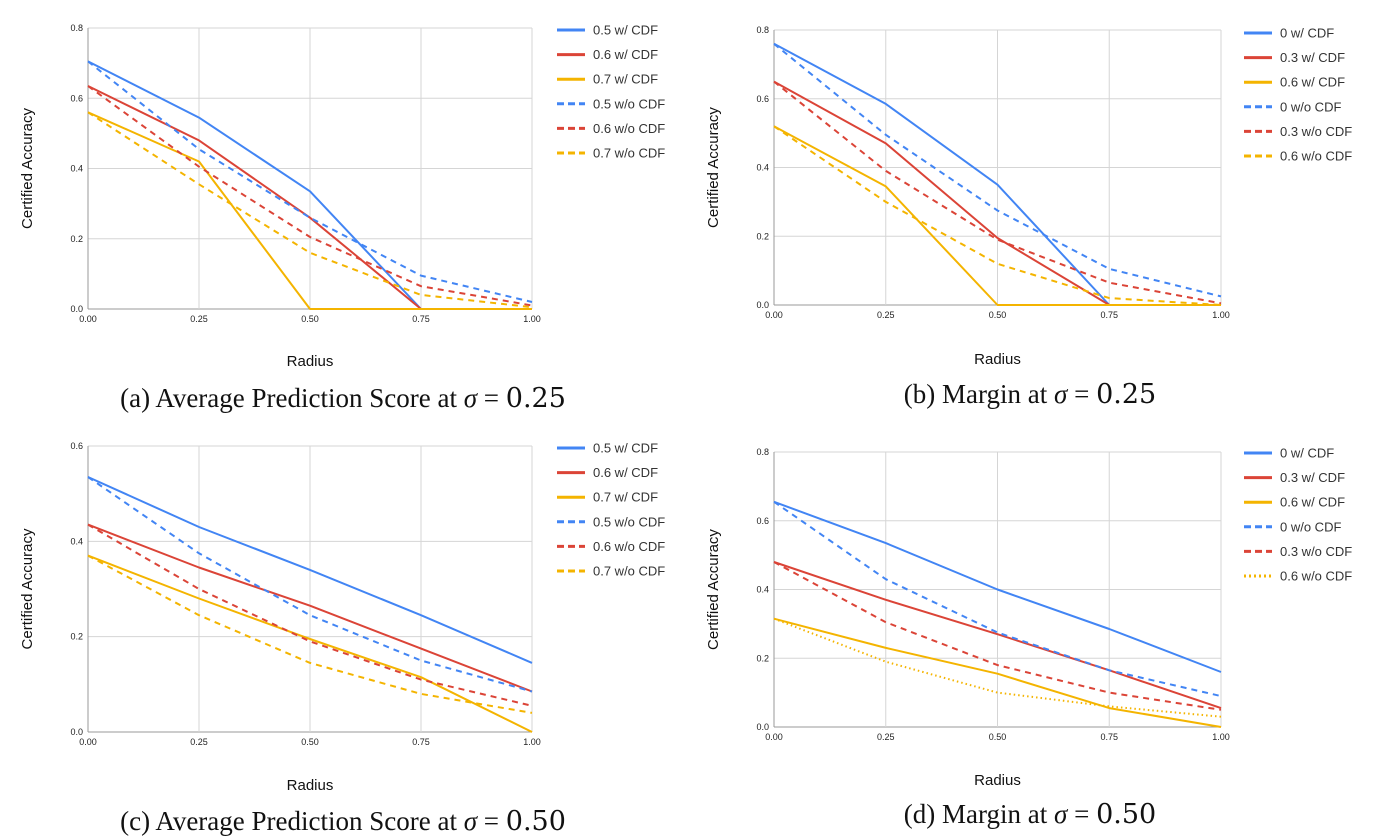 The image size is (1376, 838). I want to click on legend-item: 0.7 w/o CDF, so click(611, 153).